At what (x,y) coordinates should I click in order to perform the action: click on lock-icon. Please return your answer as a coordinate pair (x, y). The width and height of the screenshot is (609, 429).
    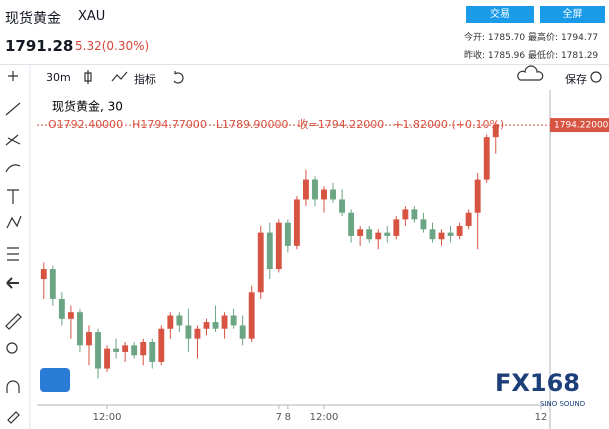
    Looking at the image, I should click on (13, 417).